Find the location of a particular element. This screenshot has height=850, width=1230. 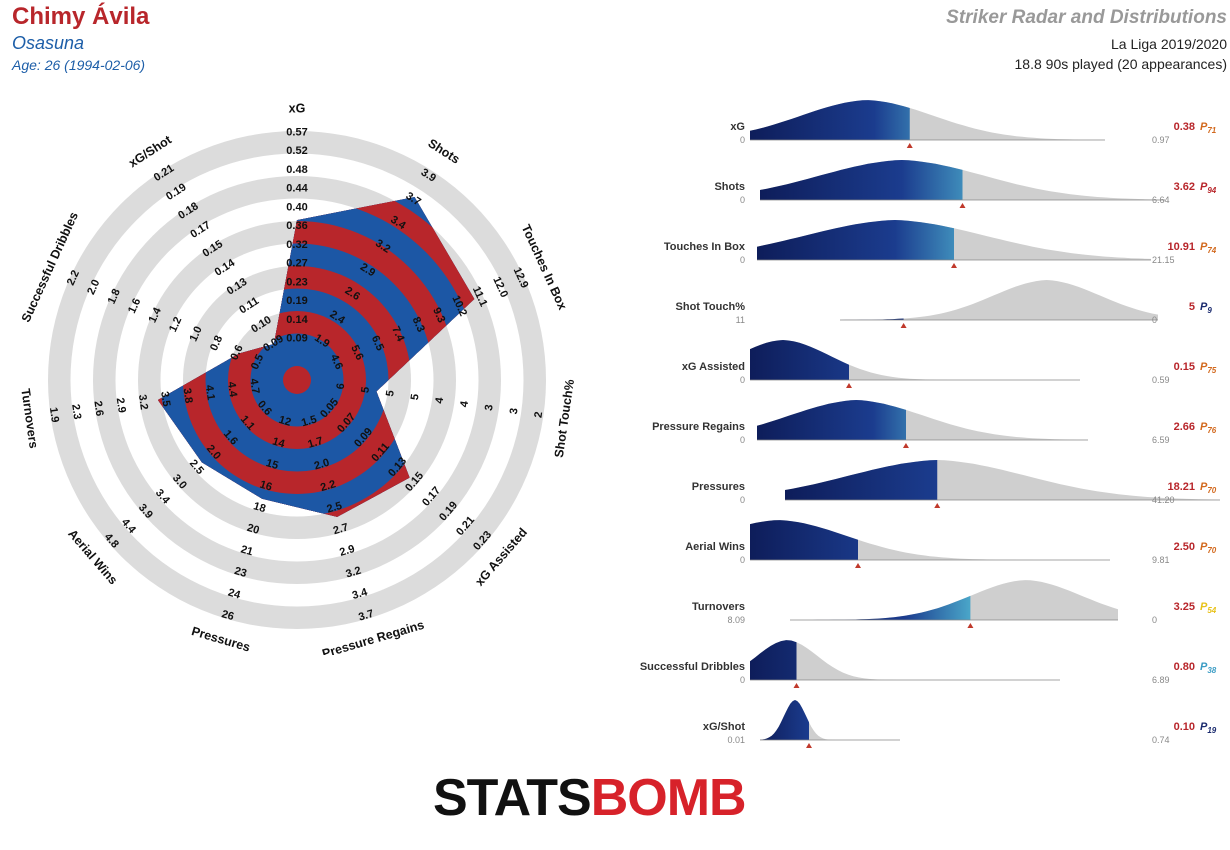

radar-tick-shot-touch: 6 is located at coordinates (341, 386).